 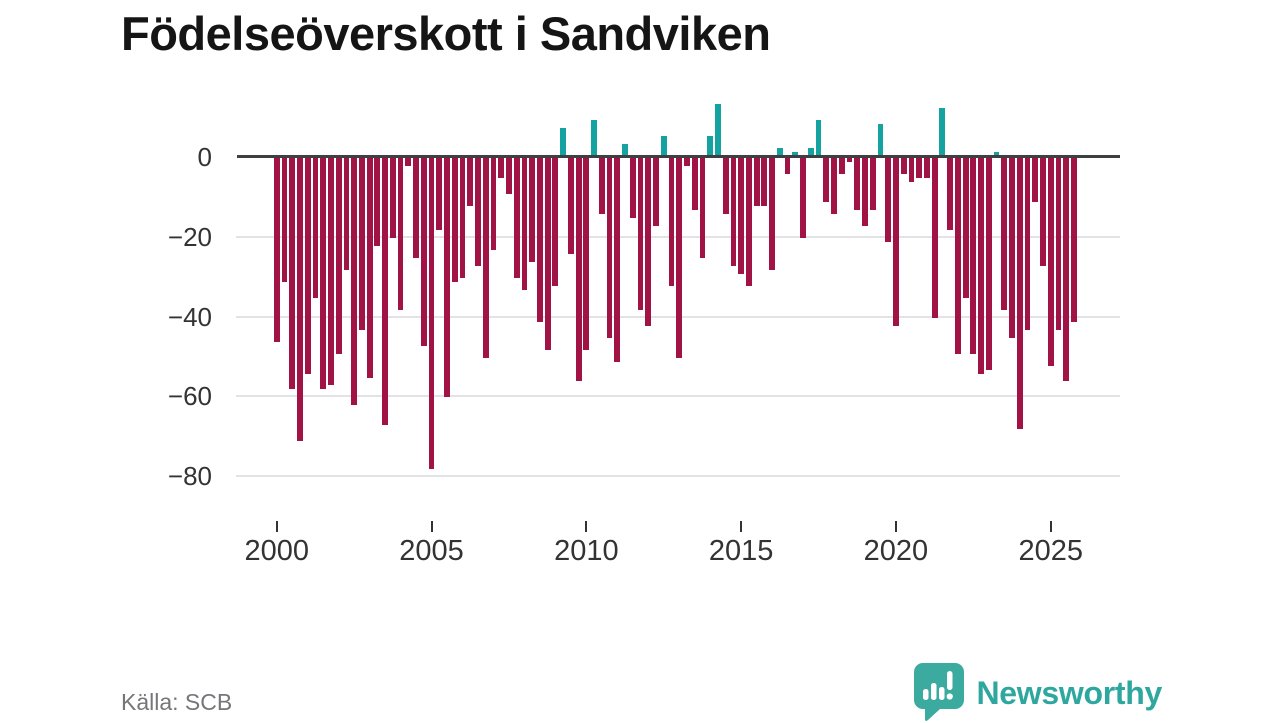 What do you see at coordinates (938, 692) in the screenshot?
I see `newsworthy-logo-icon` at bounding box center [938, 692].